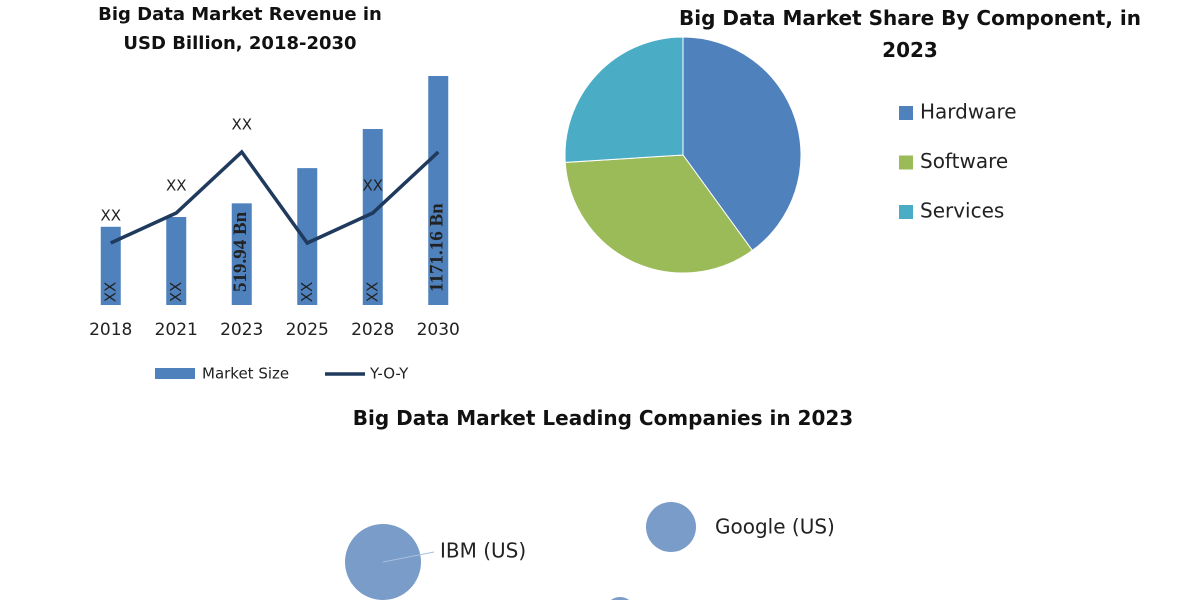 Image resolution: width=1200 pixels, height=600 pixels. What do you see at coordinates (964, 161) in the screenshot?
I see `legend-label: Software` at bounding box center [964, 161].